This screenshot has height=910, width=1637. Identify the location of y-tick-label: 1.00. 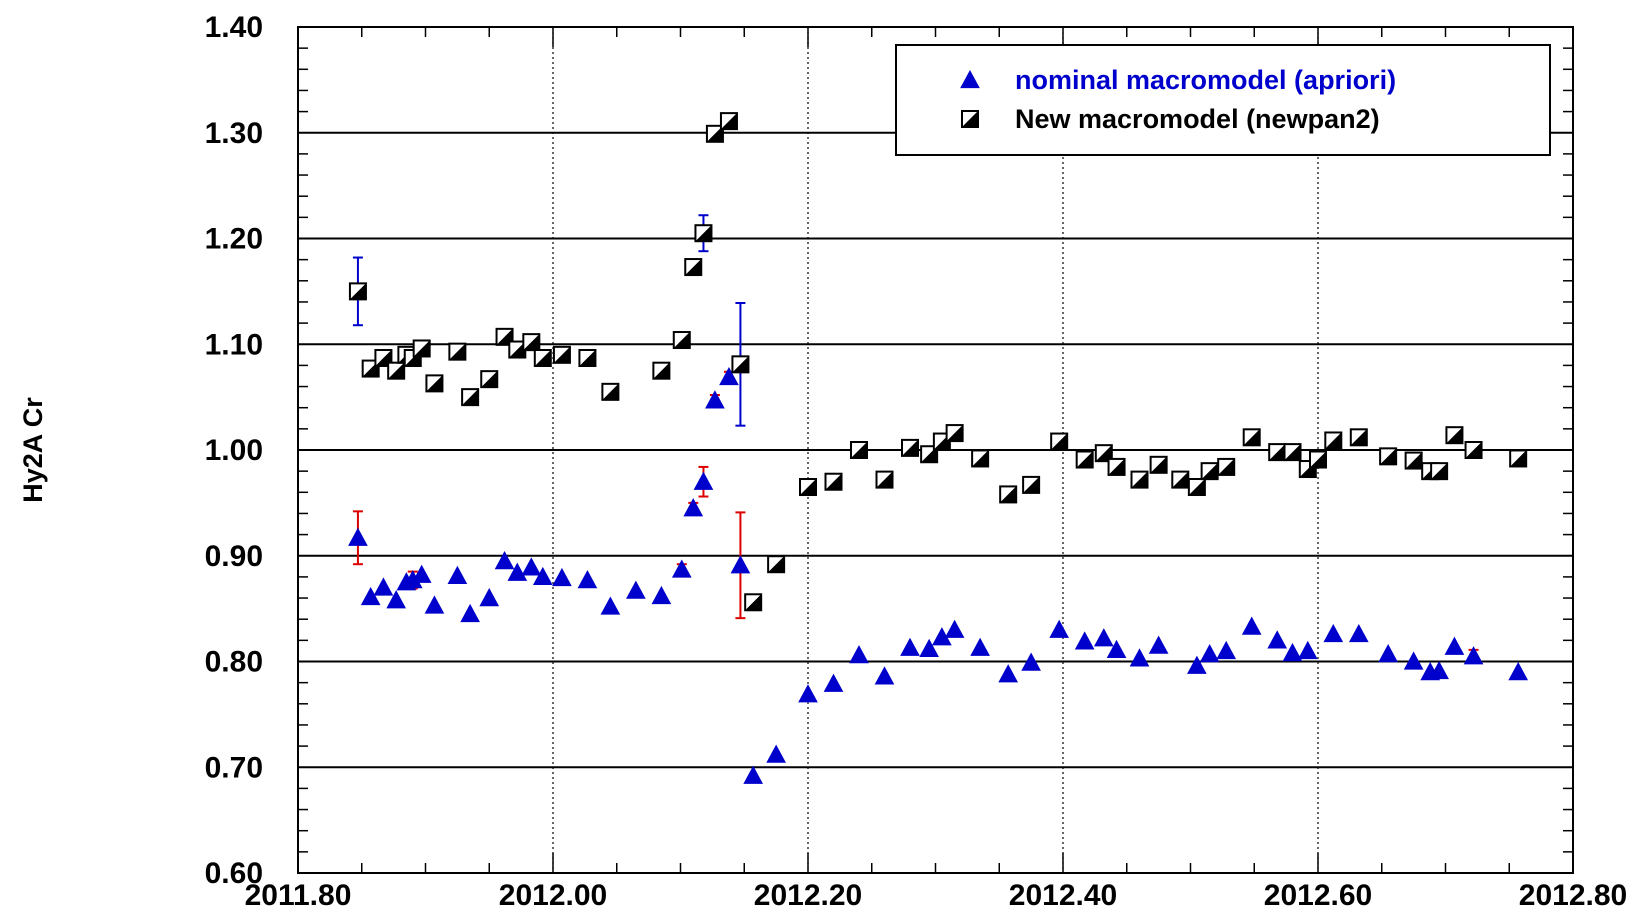
(234, 450).